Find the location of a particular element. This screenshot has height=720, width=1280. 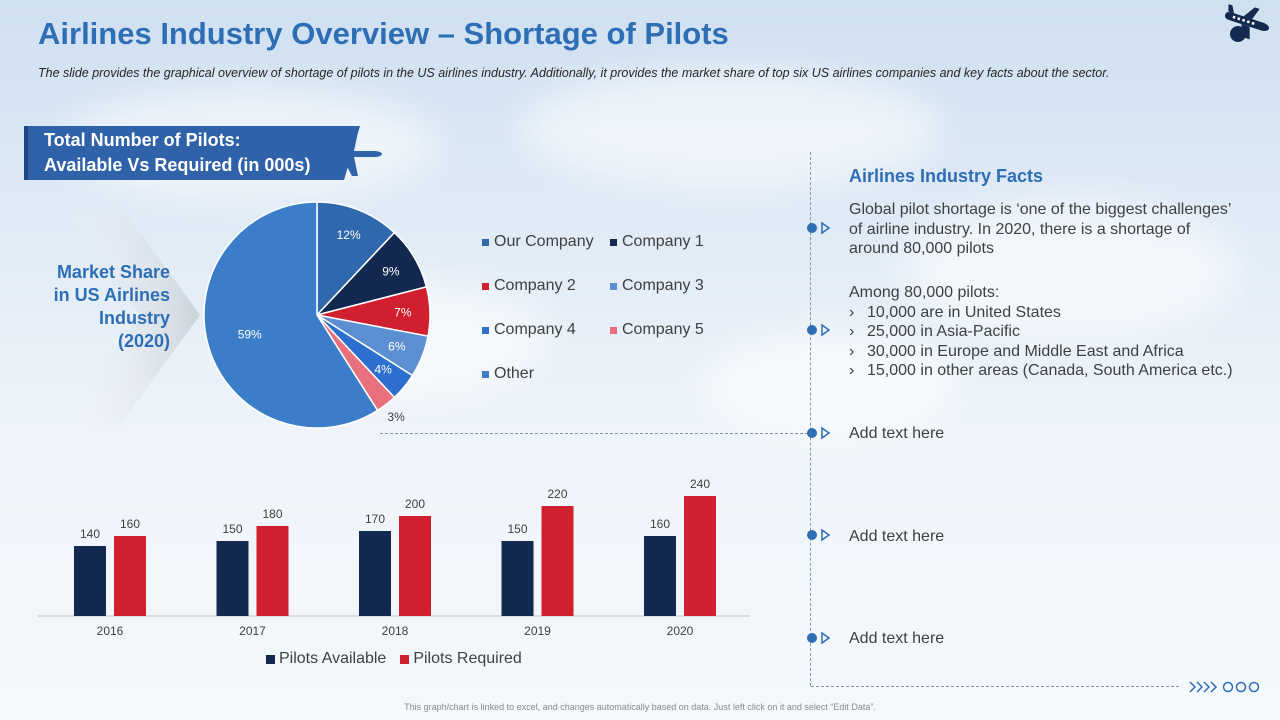

banner-shape is located at coordinates (203, 153).